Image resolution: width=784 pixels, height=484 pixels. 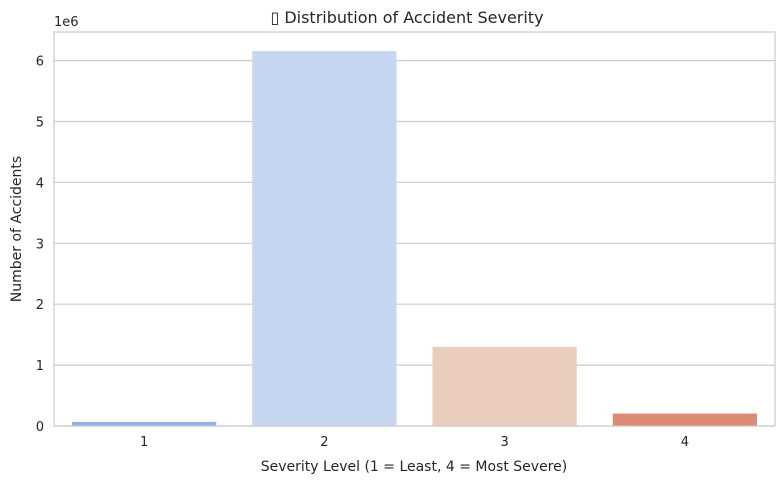 I want to click on y-tick-label: 6, so click(x=40, y=62).